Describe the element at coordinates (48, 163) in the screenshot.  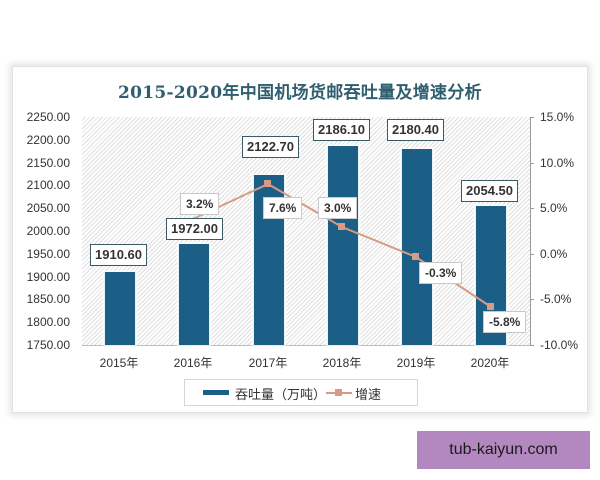
I see `left-tick: 2150.00` at that location.